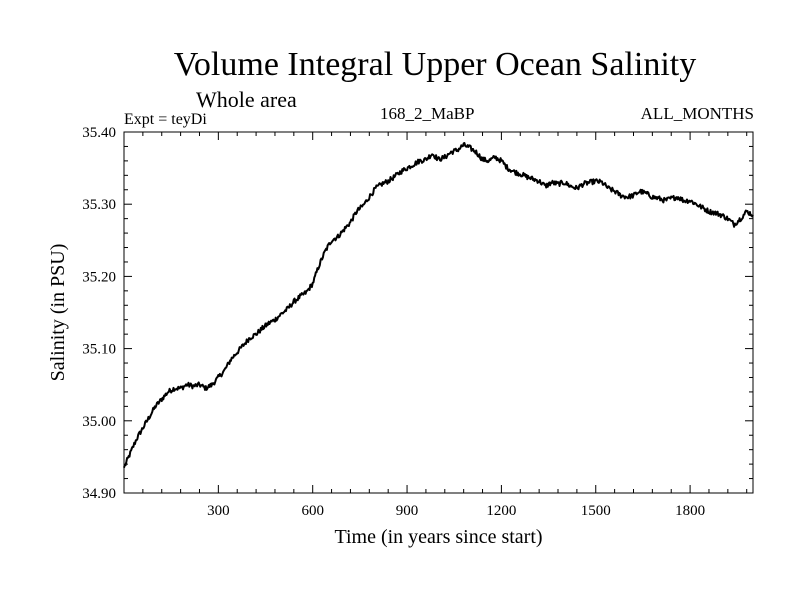 This screenshot has height=600, width=800. I want to click on experiment-label: Expt = teyDi, so click(165, 119).